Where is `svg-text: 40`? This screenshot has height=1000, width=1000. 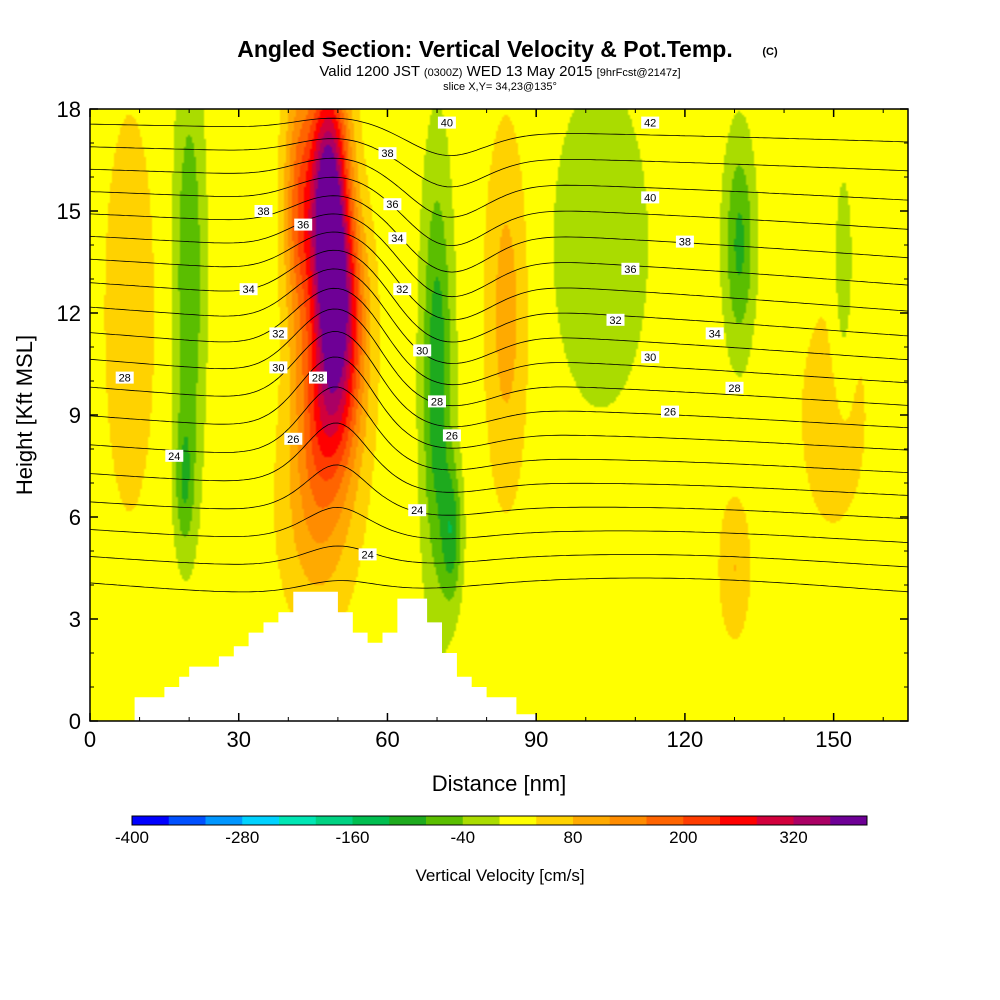
svg-text: 40 is located at coordinates (447, 124).